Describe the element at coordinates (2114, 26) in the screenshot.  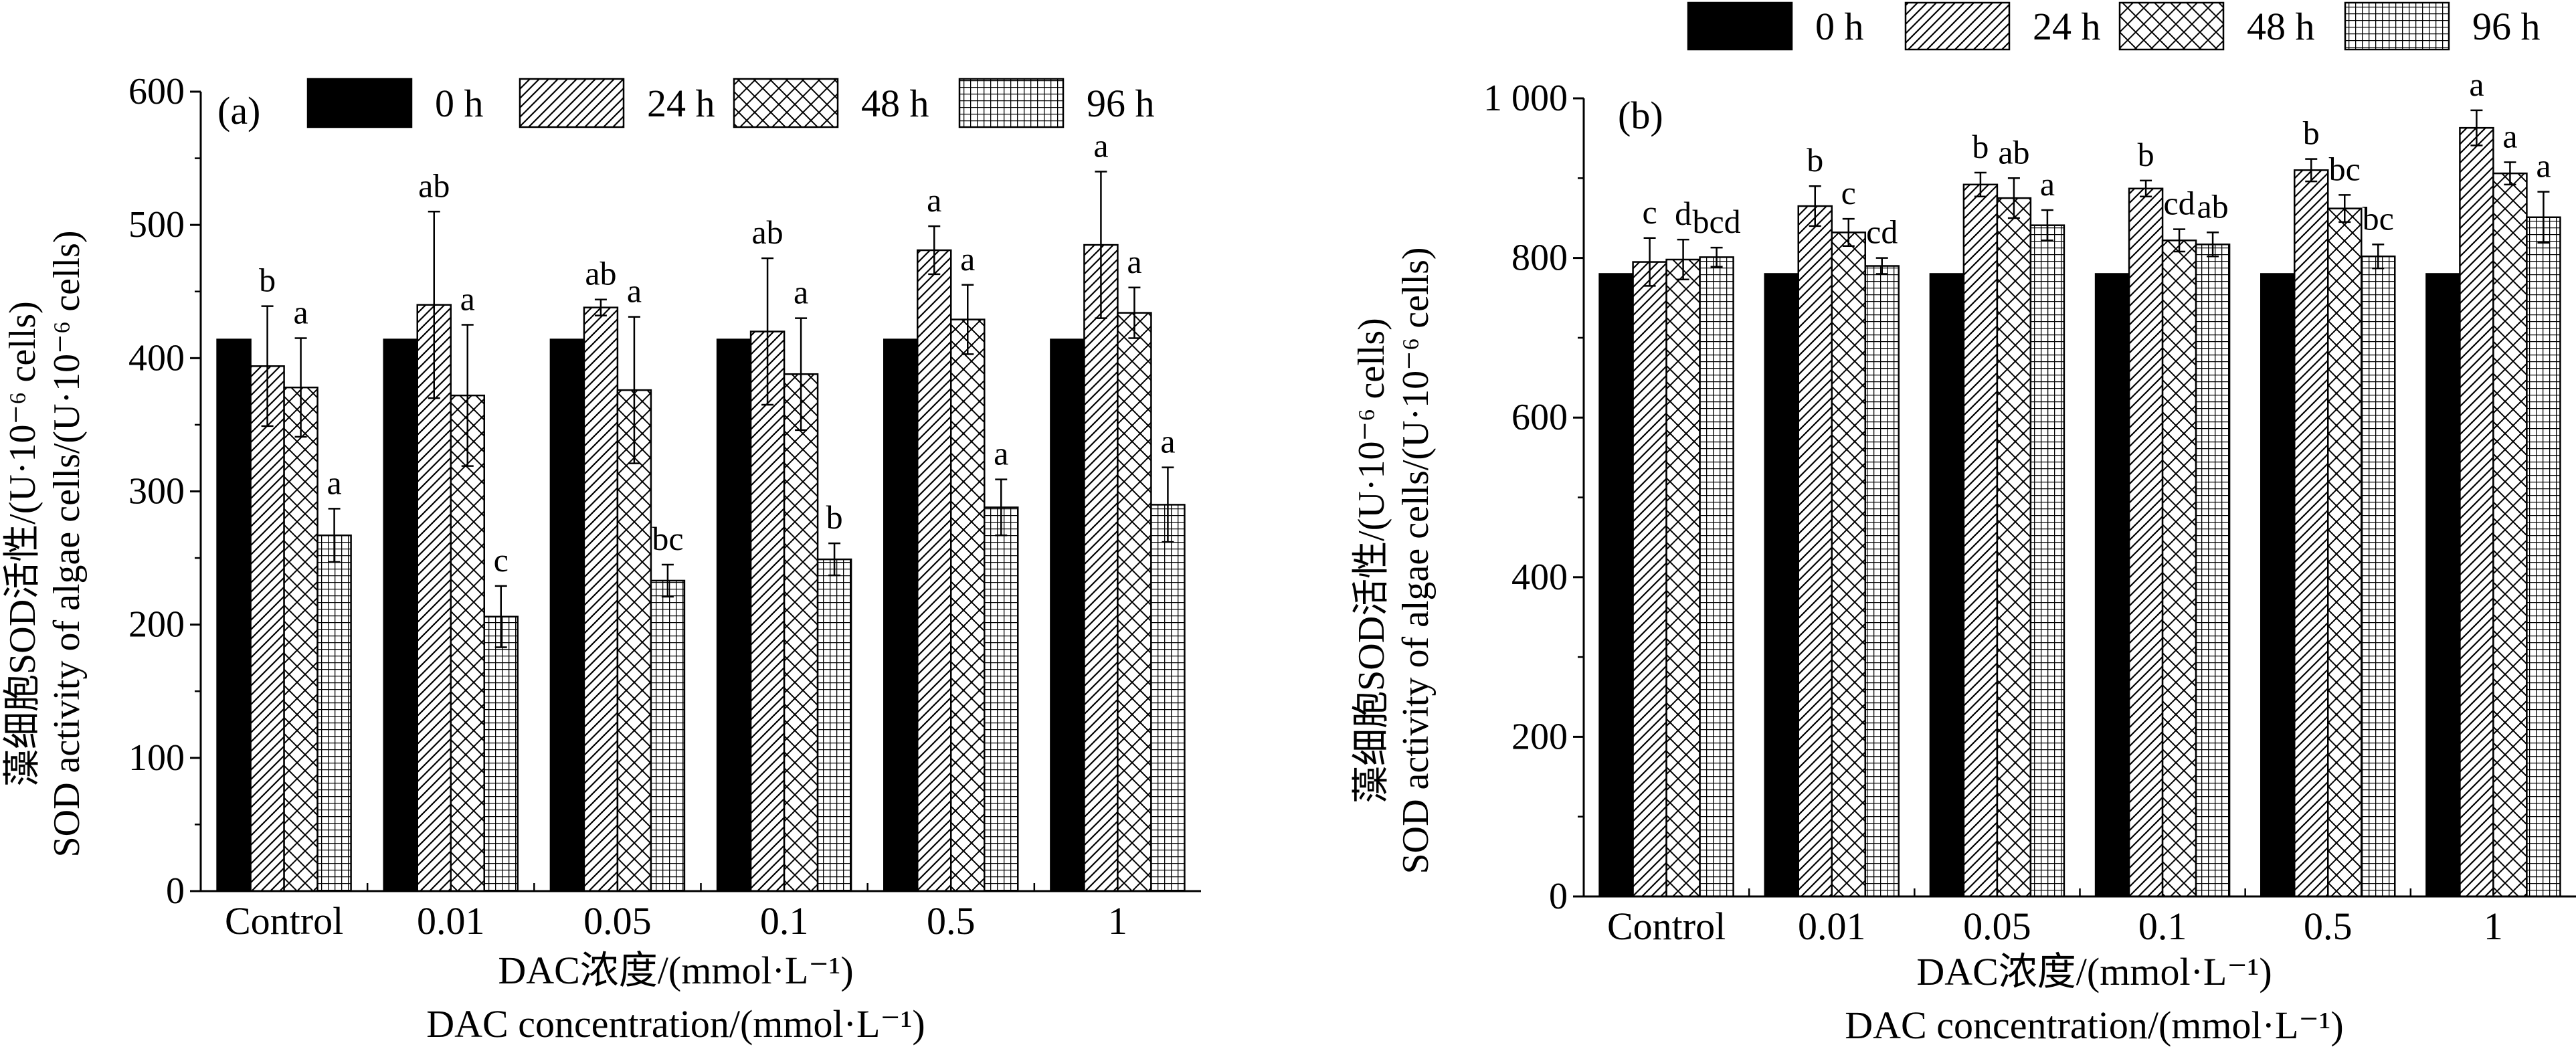
I see `legend: 0 h 24 h 48 h 96 h` at that location.